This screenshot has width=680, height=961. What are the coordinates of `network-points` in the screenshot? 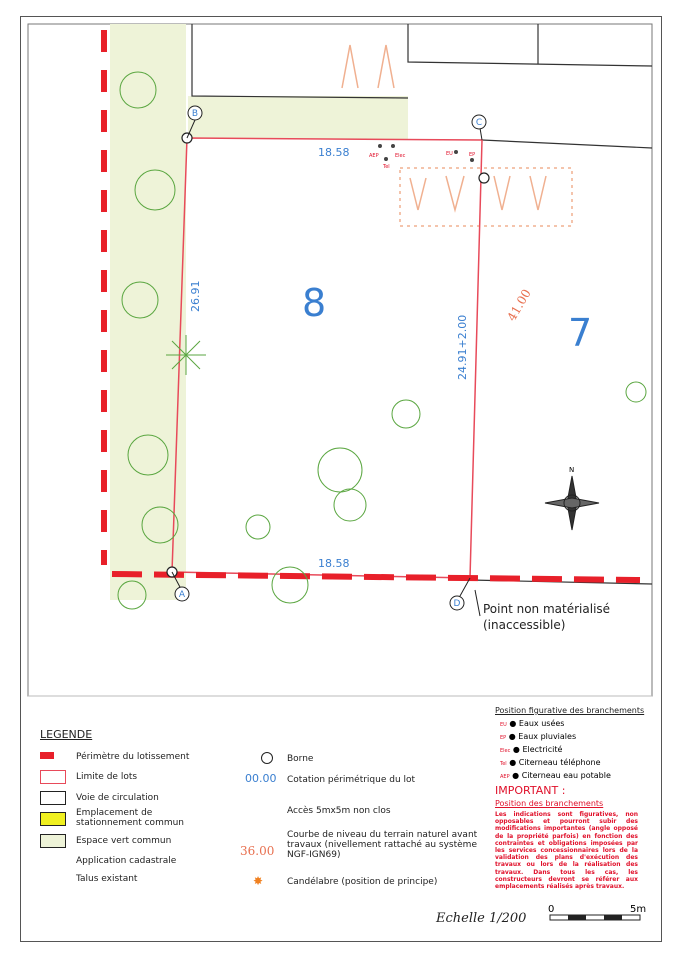 It's located at (426, 153).